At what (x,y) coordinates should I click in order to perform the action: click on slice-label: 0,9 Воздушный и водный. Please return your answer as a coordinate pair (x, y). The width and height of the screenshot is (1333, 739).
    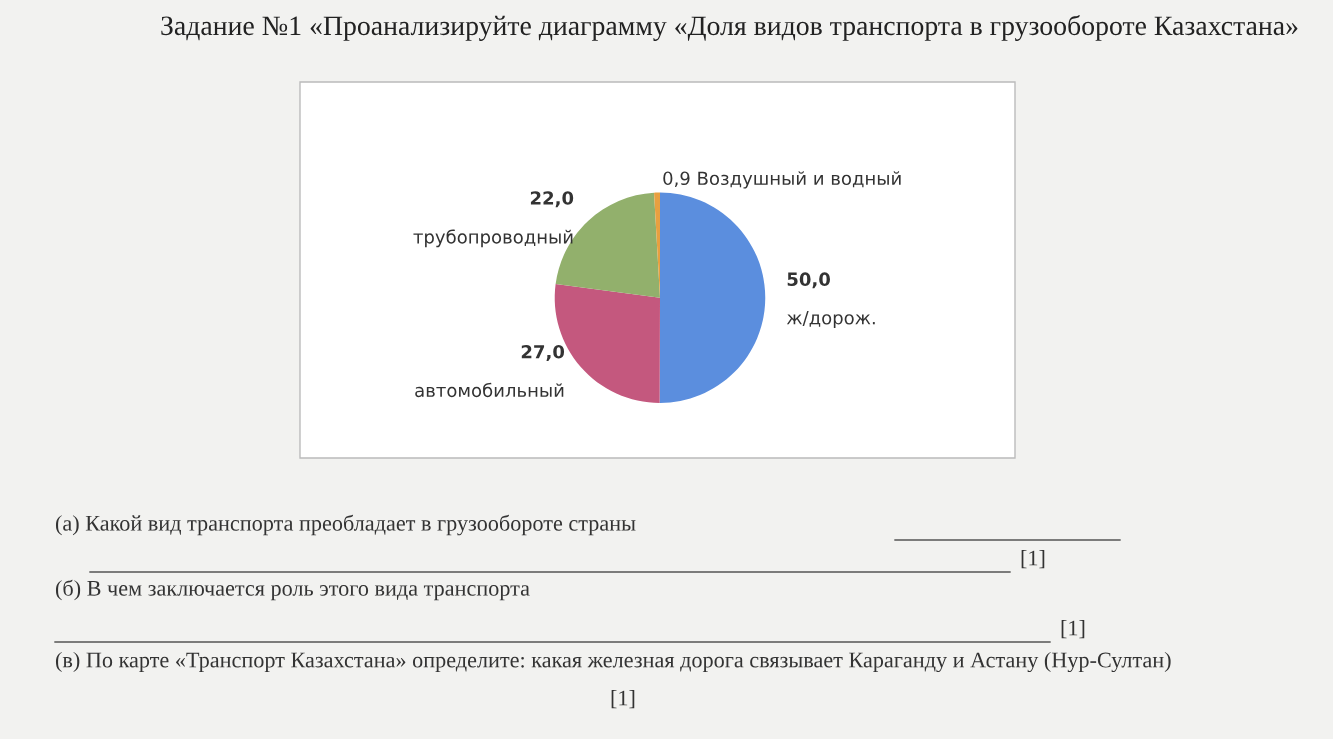
    Looking at the image, I should click on (782, 180).